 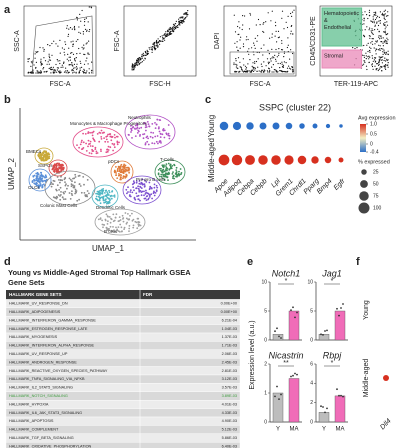 I want to click on x-axis-label: FSC-A, so click(x=60, y=84).